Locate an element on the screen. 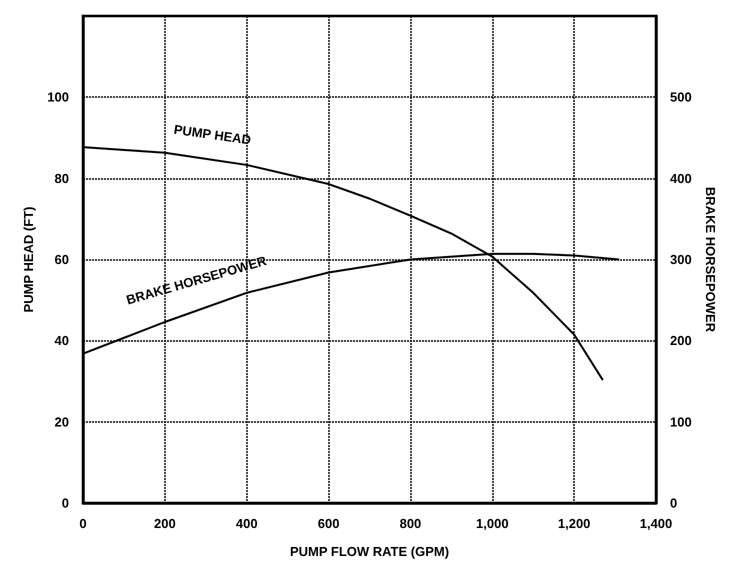 The height and width of the screenshot is (575, 739). x-tick-label: 400 is located at coordinates (247, 523).